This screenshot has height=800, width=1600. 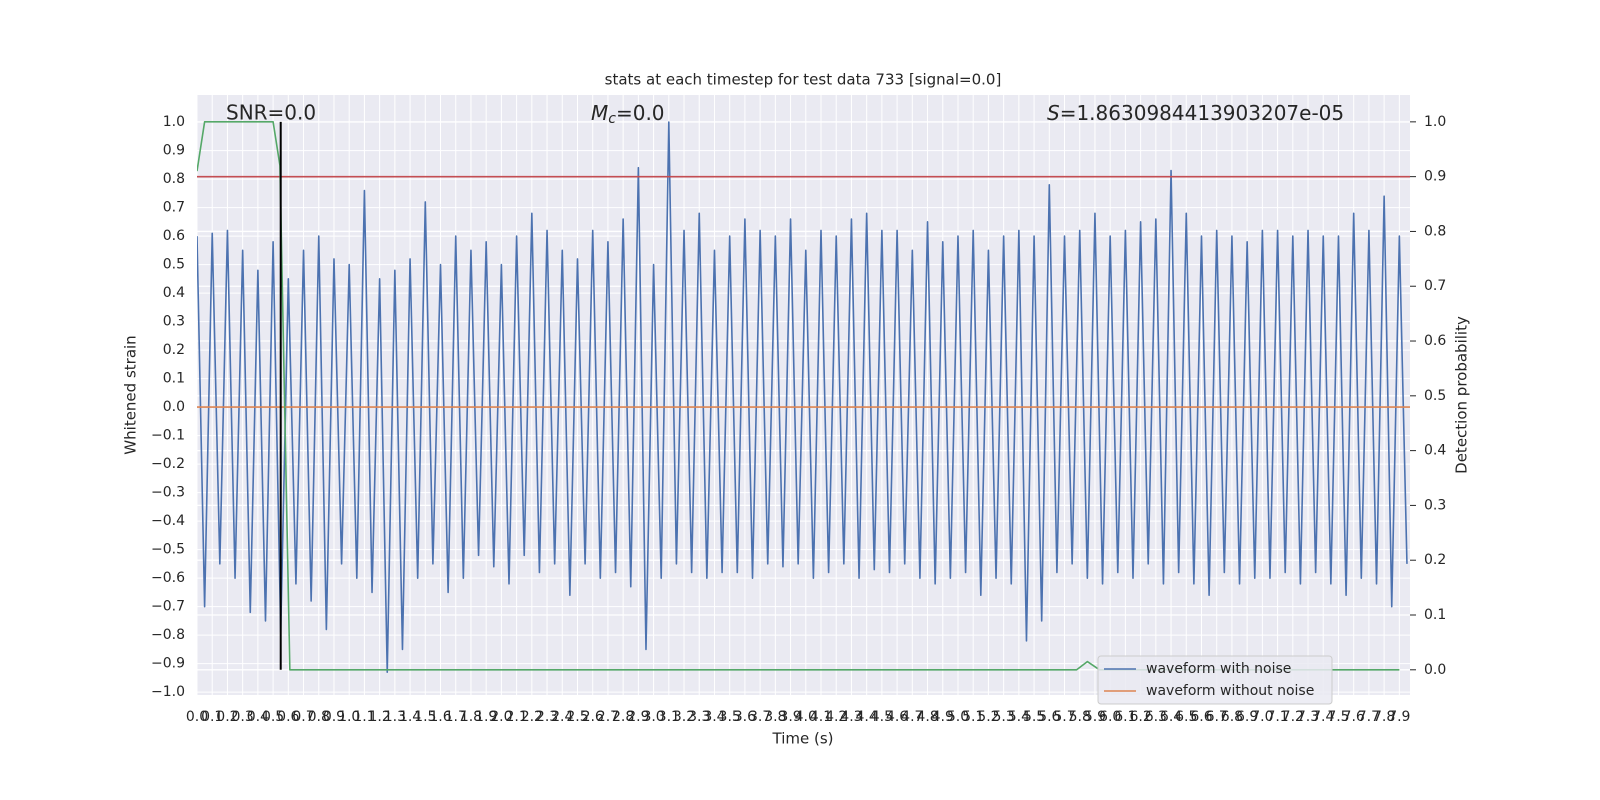 I want to click on x-tick-label: 3.5, so click(x=730, y=717).